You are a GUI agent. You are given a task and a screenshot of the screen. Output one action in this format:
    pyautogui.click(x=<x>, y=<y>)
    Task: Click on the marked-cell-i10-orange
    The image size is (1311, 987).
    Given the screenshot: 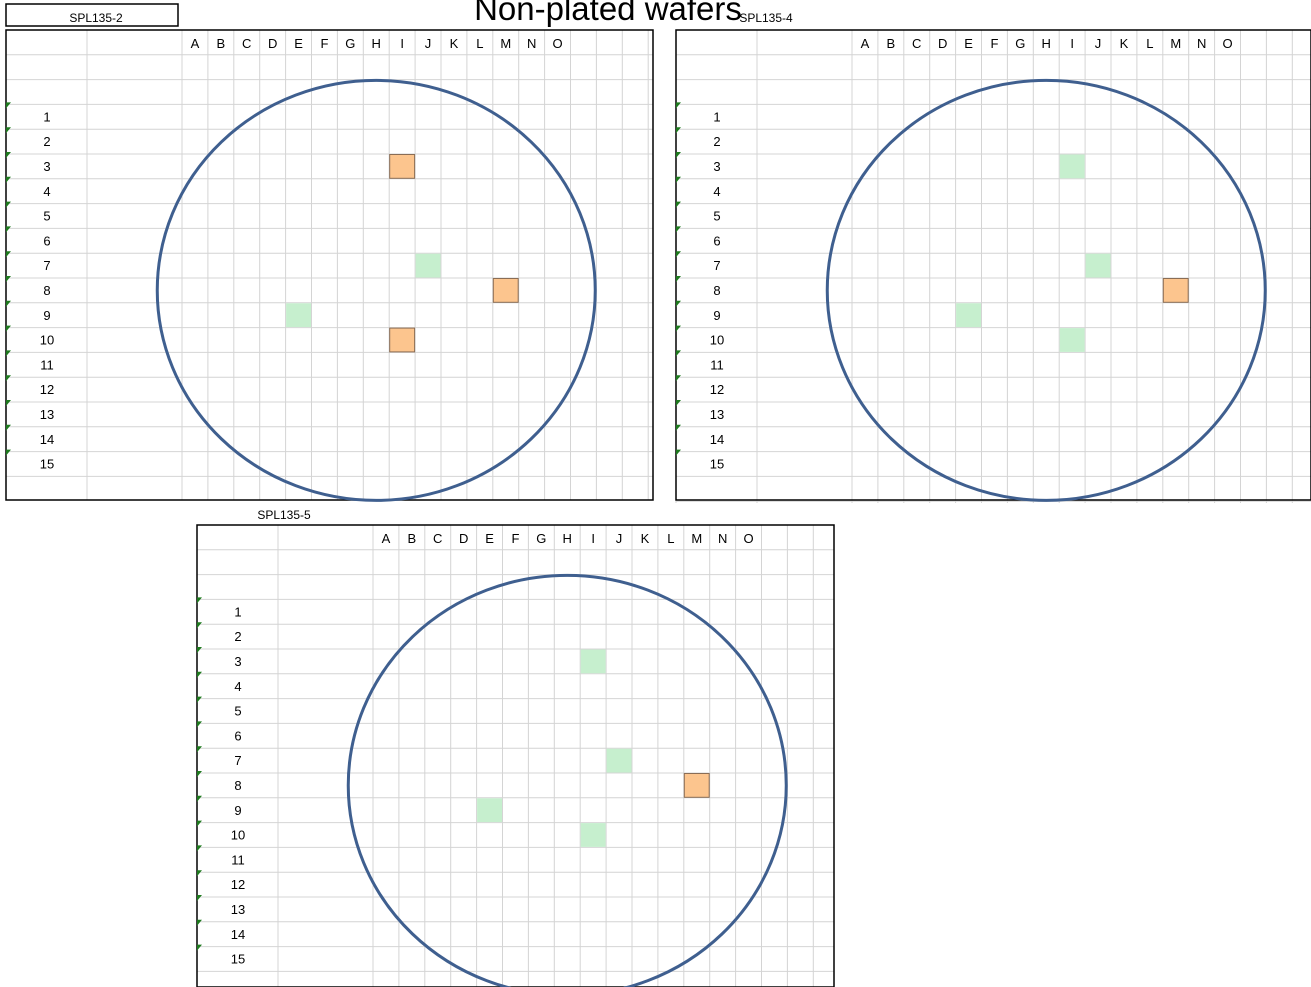 What is the action you would take?
    pyautogui.click(x=402, y=340)
    